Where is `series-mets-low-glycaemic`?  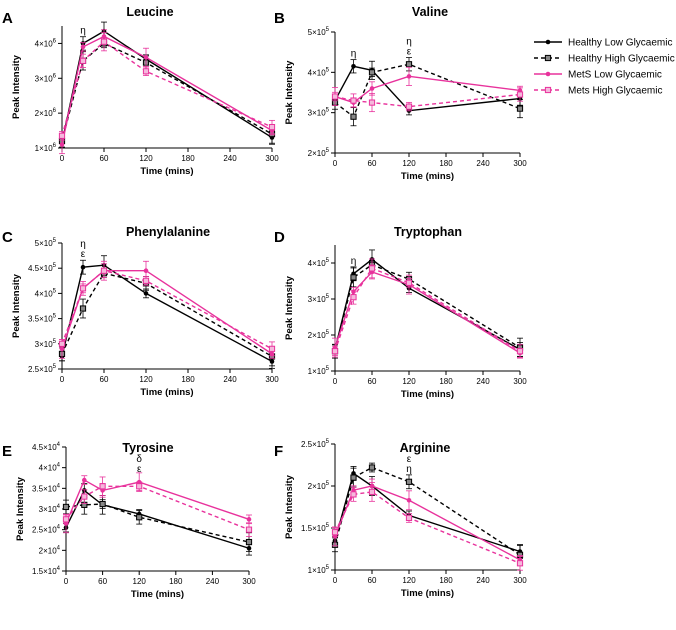
series-mets-low-glycaemic is located at coordinates (167, 309).